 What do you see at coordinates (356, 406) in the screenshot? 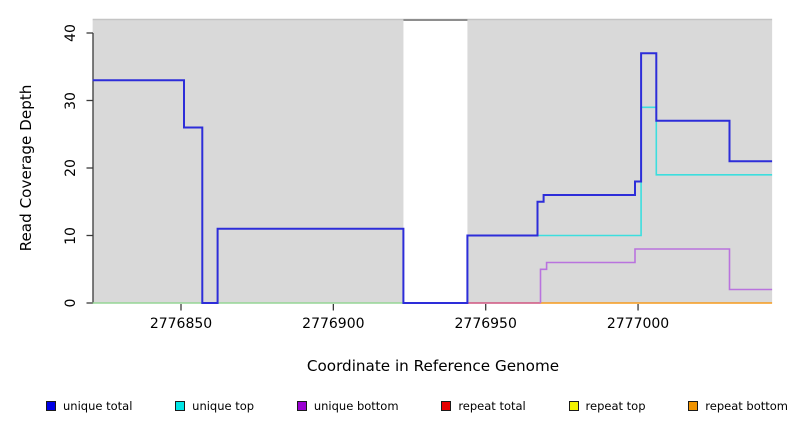
I see `legend-label: unique bottom` at bounding box center [356, 406].